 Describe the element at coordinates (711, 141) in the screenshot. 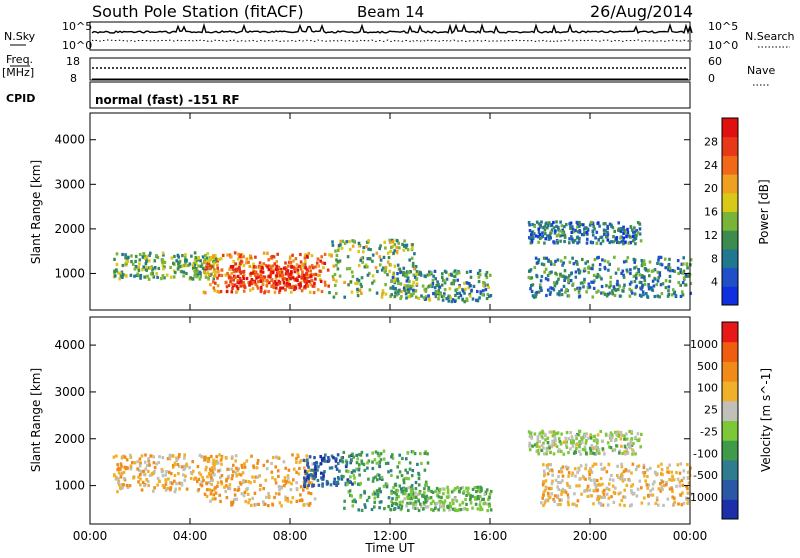

I see `colorbar-tick-label: 28` at that location.